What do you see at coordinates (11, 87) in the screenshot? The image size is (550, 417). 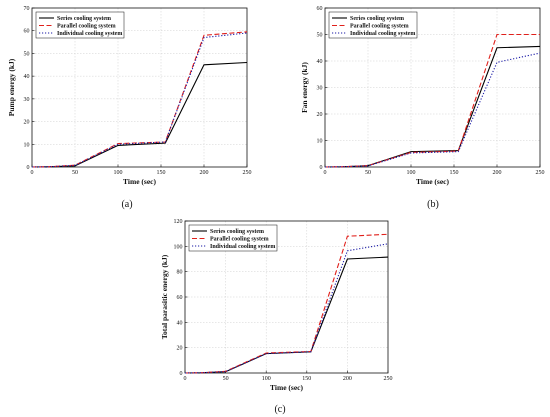 I see `y-axis-title: Pump energy (kJ)` at bounding box center [11, 87].